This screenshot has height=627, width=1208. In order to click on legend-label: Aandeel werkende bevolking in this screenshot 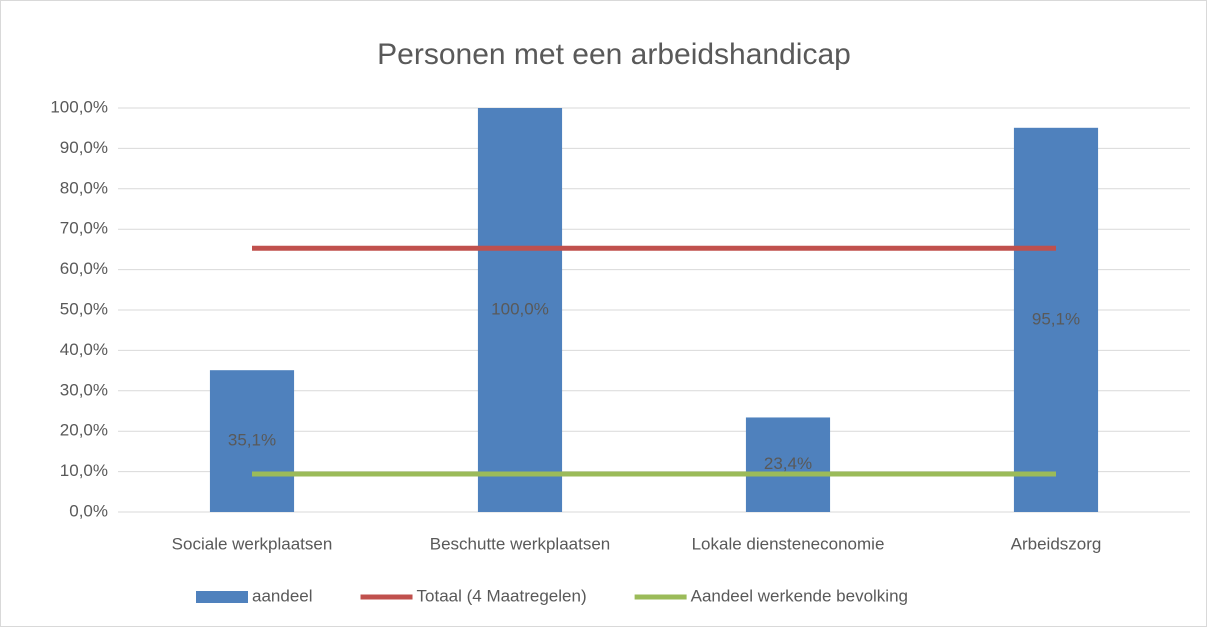, I will do `click(799, 595)`.